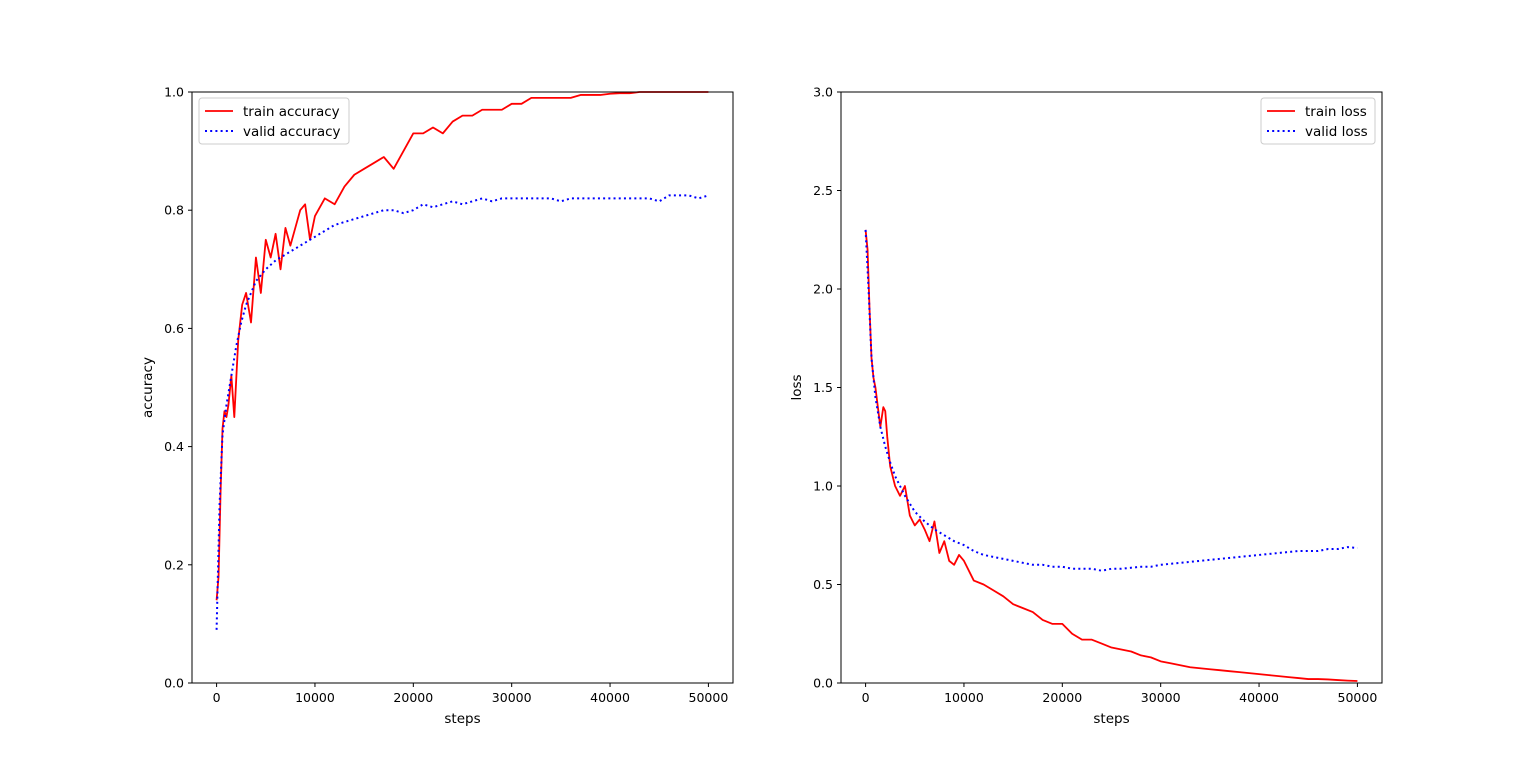  What do you see at coordinates (1336, 112) in the screenshot?
I see `legend-label: train loss` at bounding box center [1336, 112].